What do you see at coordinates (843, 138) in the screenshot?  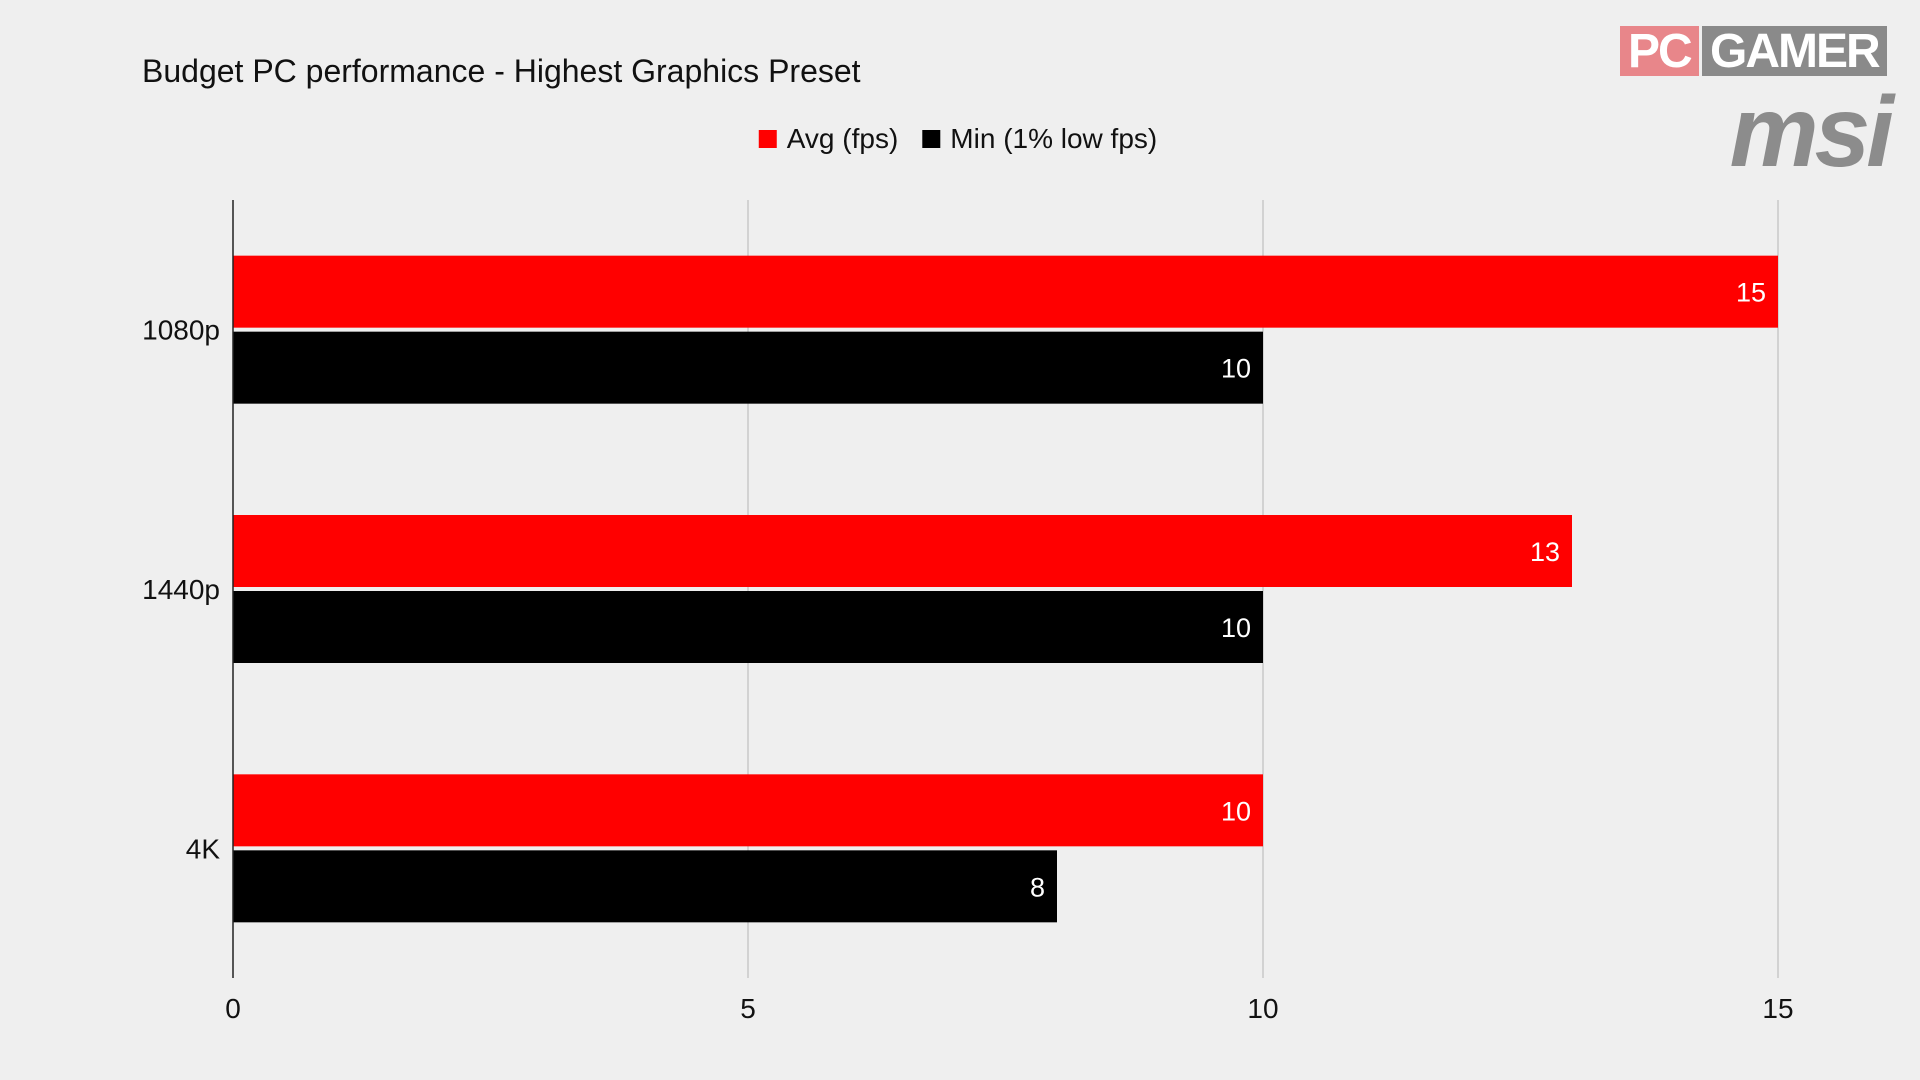 I see `legend-label: Avg (fps)` at bounding box center [843, 138].